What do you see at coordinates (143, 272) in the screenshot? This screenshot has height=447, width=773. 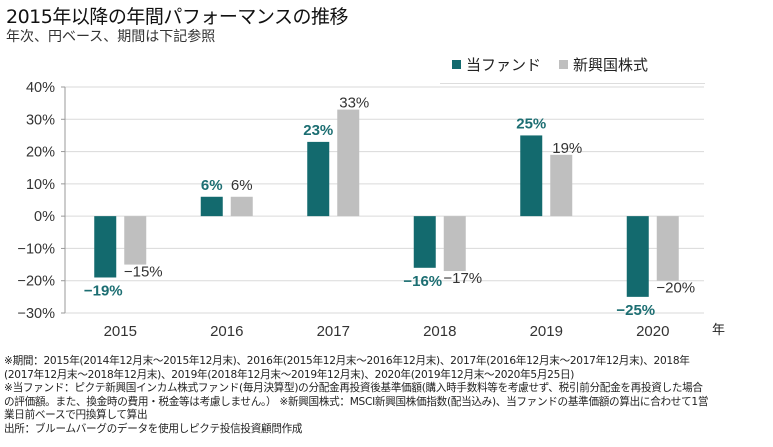 I see `data-label-em-stocks-2015: −15%` at bounding box center [143, 272].